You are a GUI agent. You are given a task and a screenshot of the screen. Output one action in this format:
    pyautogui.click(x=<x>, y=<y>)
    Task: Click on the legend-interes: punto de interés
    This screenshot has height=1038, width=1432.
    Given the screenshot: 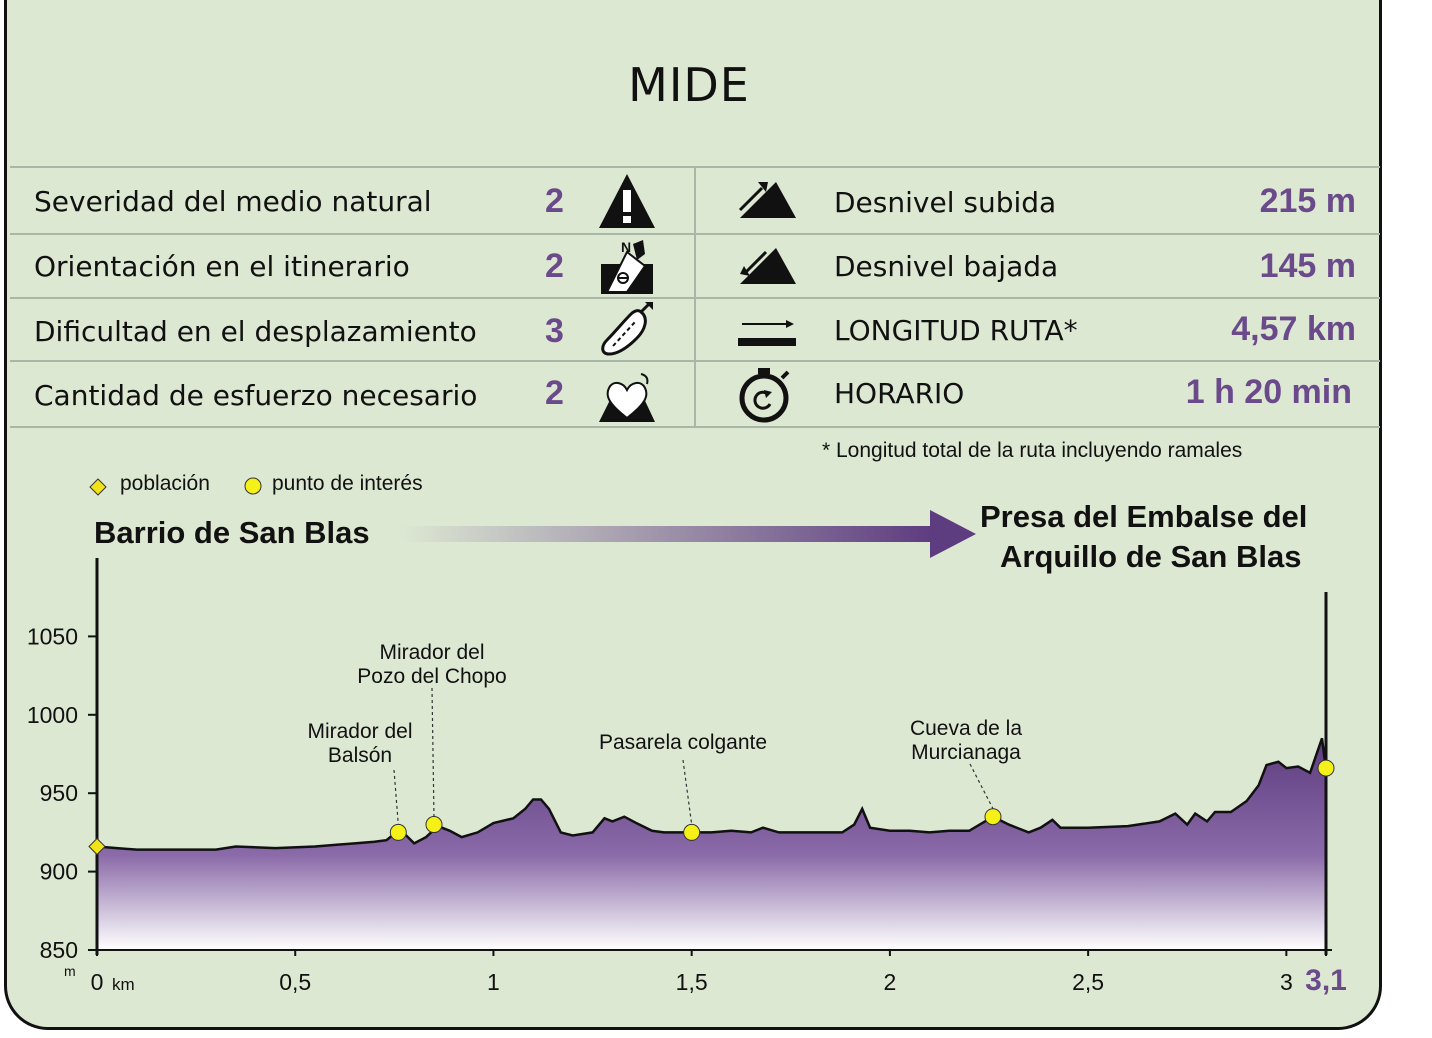 What is the action you would take?
    pyautogui.click(x=347, y=483)
    